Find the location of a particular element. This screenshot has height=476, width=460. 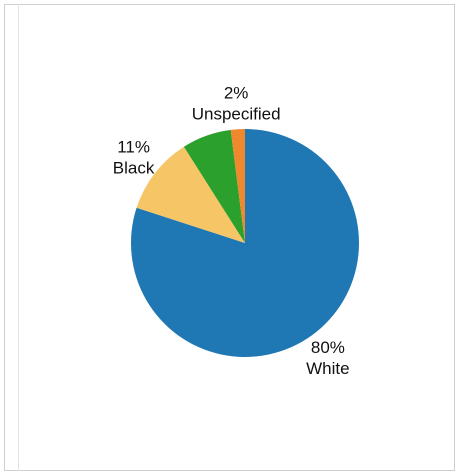

panel-divider is located at coordinates (18, 237).